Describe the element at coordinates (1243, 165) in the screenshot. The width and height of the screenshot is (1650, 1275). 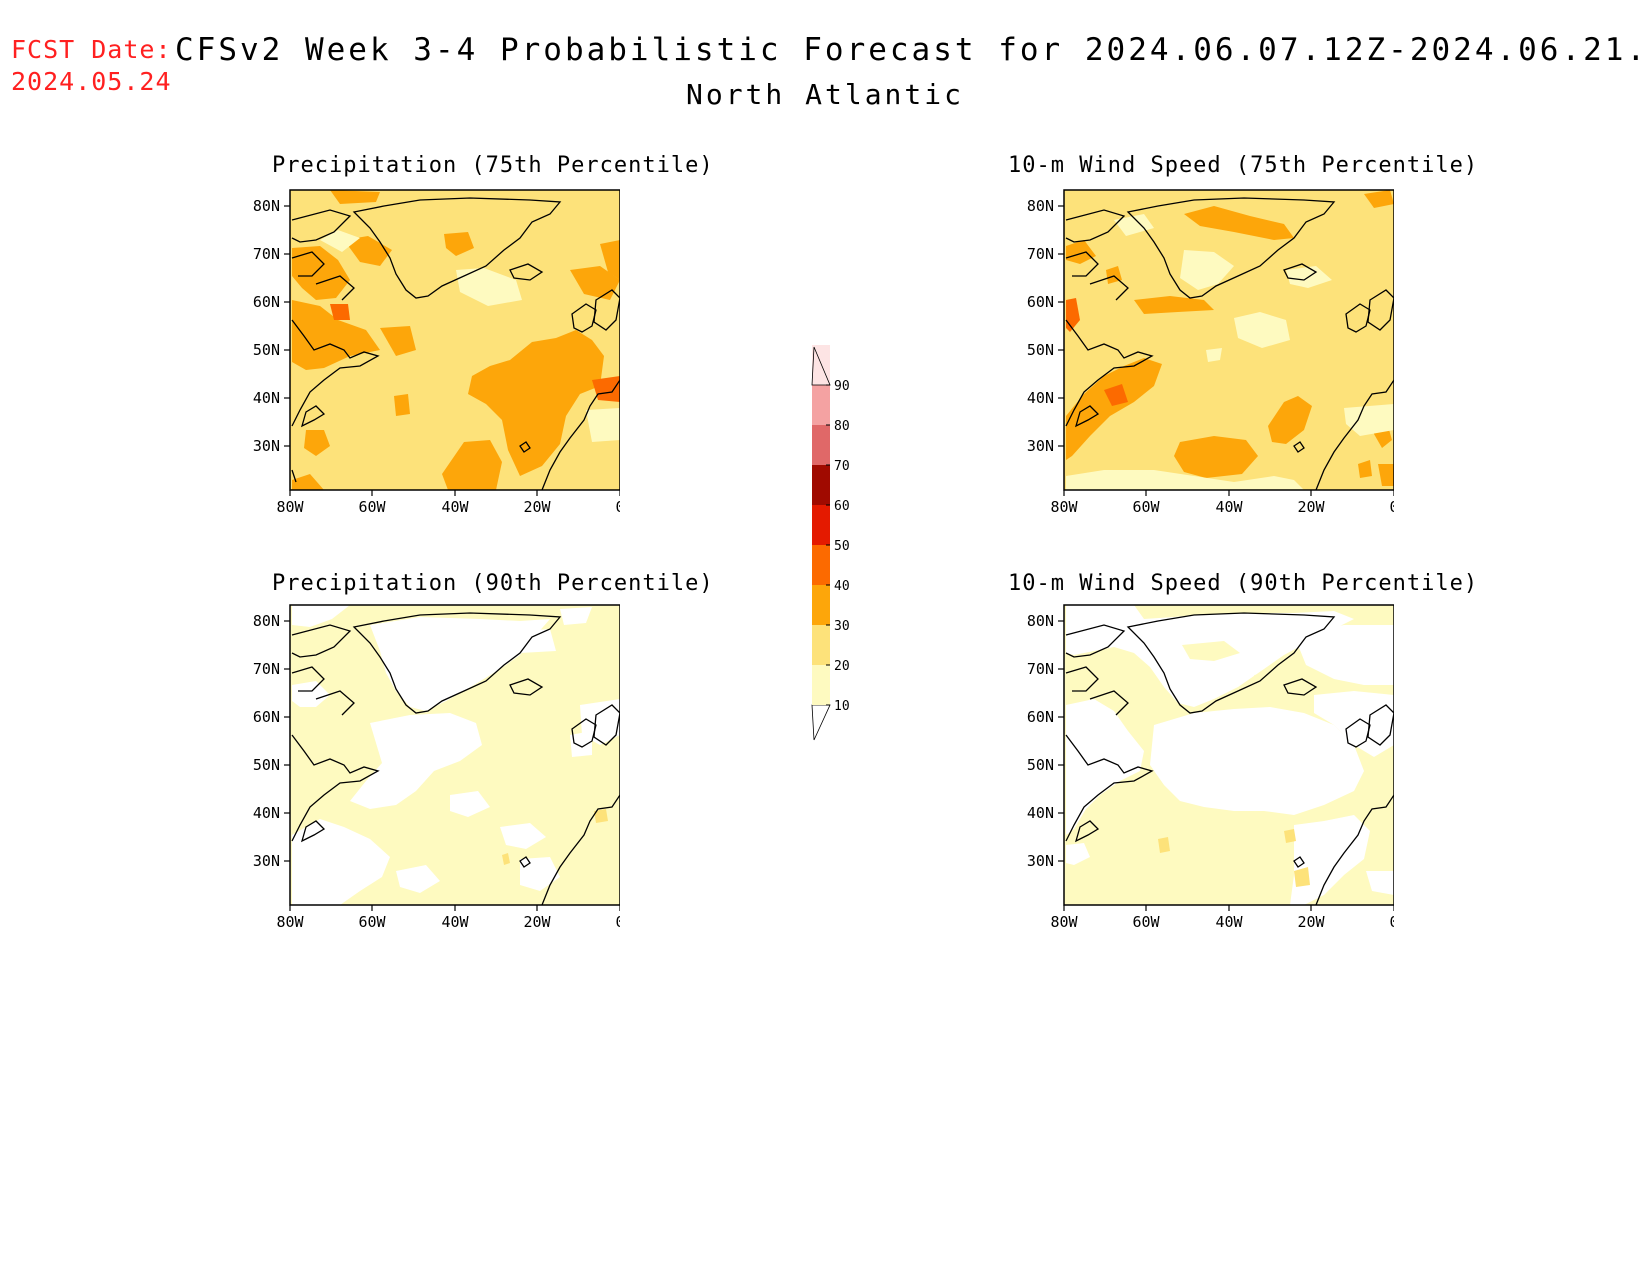
I see `panel-title-wind-75: 10-m Wind Speed (75th Percentile)` at that location.